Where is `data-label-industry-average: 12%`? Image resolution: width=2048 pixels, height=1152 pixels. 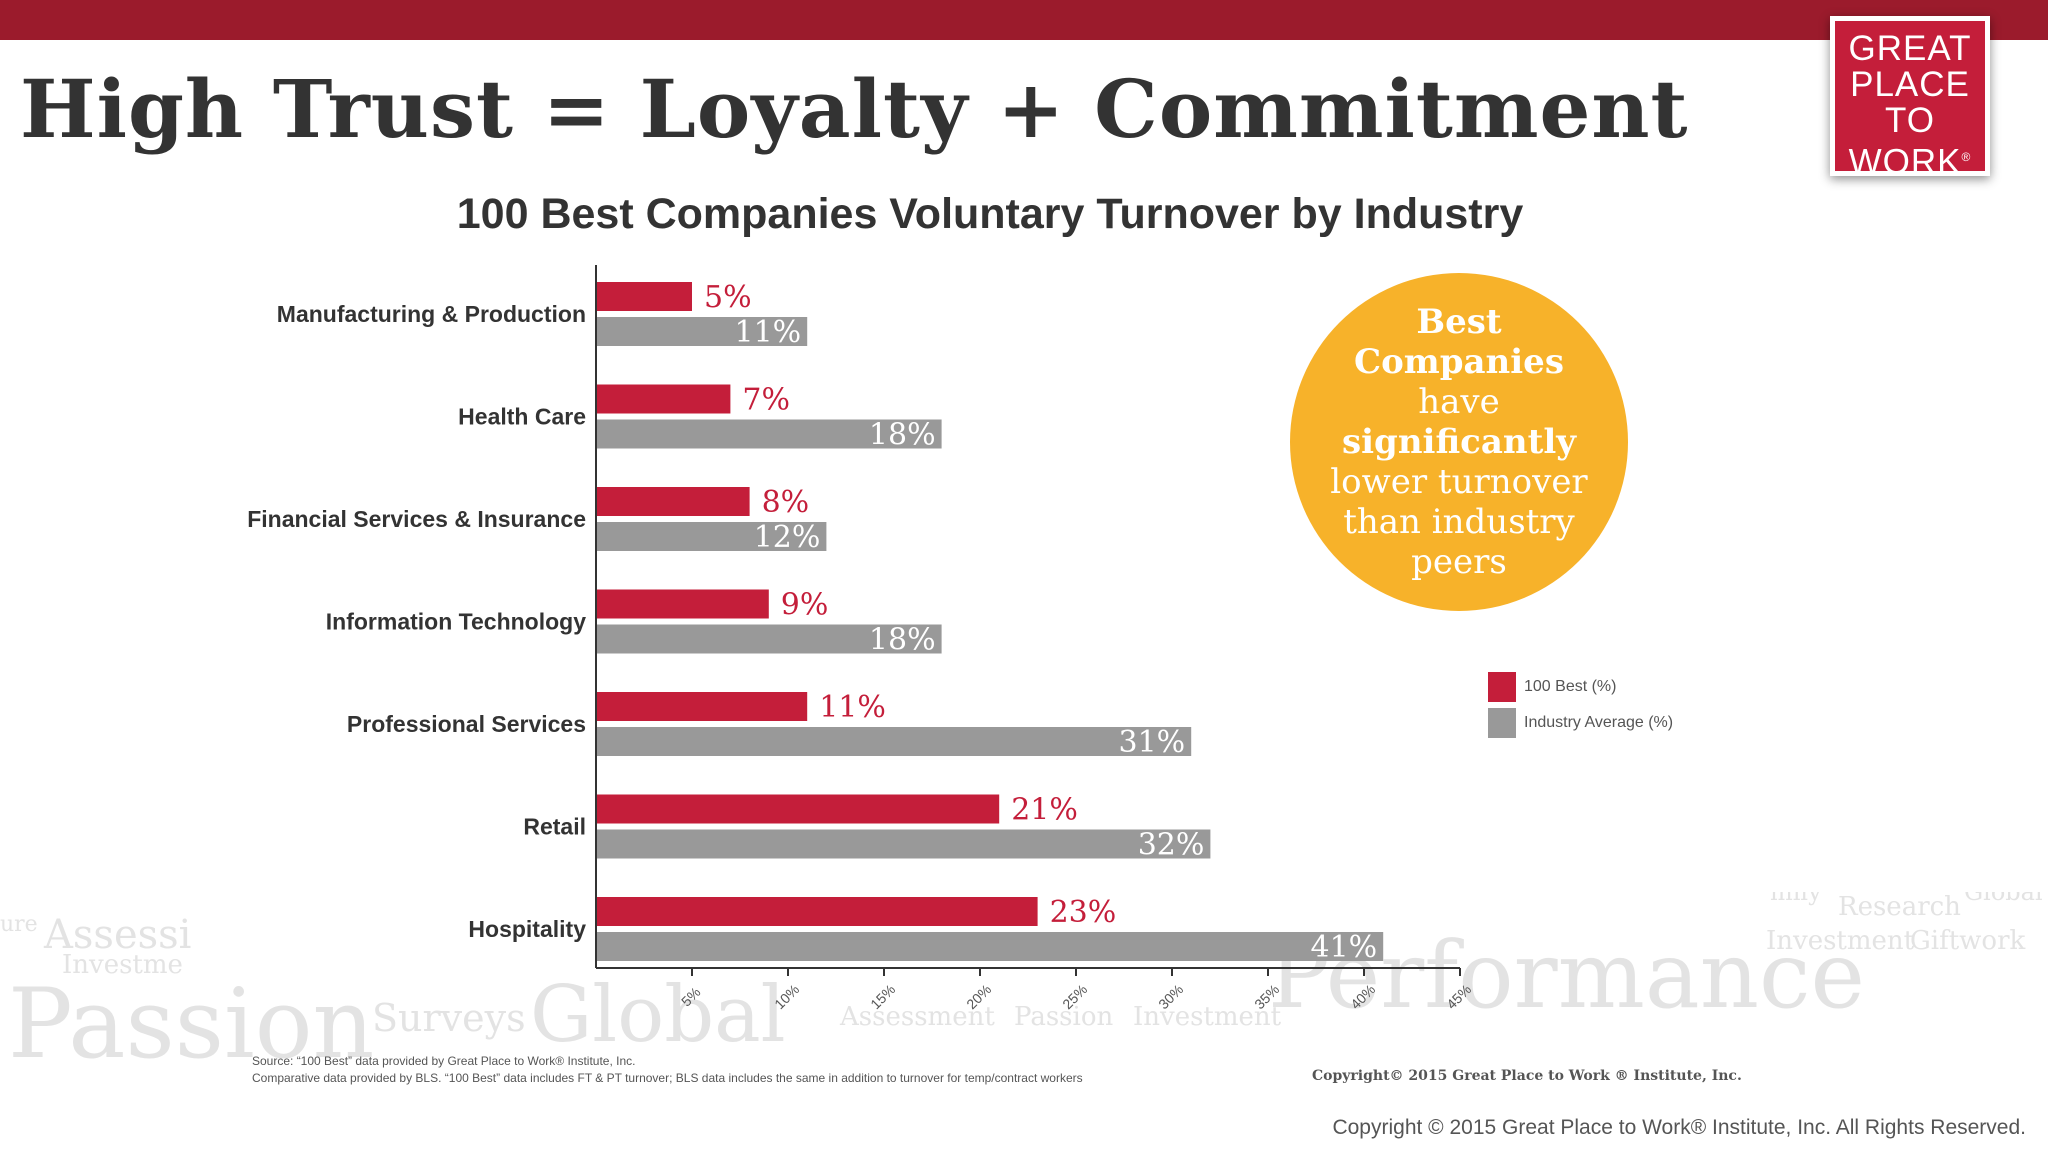 data-label-industry-average: 12% is located at coordinates (787, 537).